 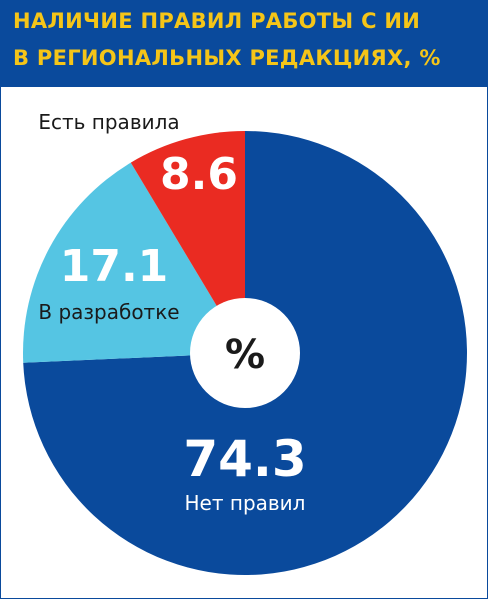 I want to click on slice-name-label-has-rules: Есть правила, so click(x=108, y=122).